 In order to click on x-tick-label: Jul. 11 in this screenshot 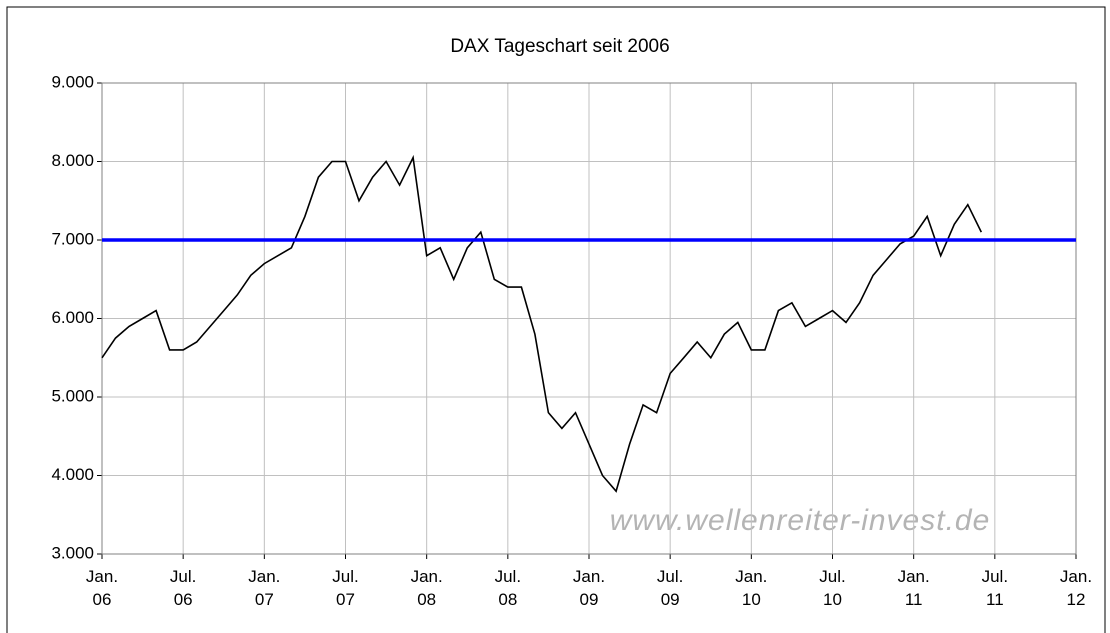, I will do `click(995, 588)`.